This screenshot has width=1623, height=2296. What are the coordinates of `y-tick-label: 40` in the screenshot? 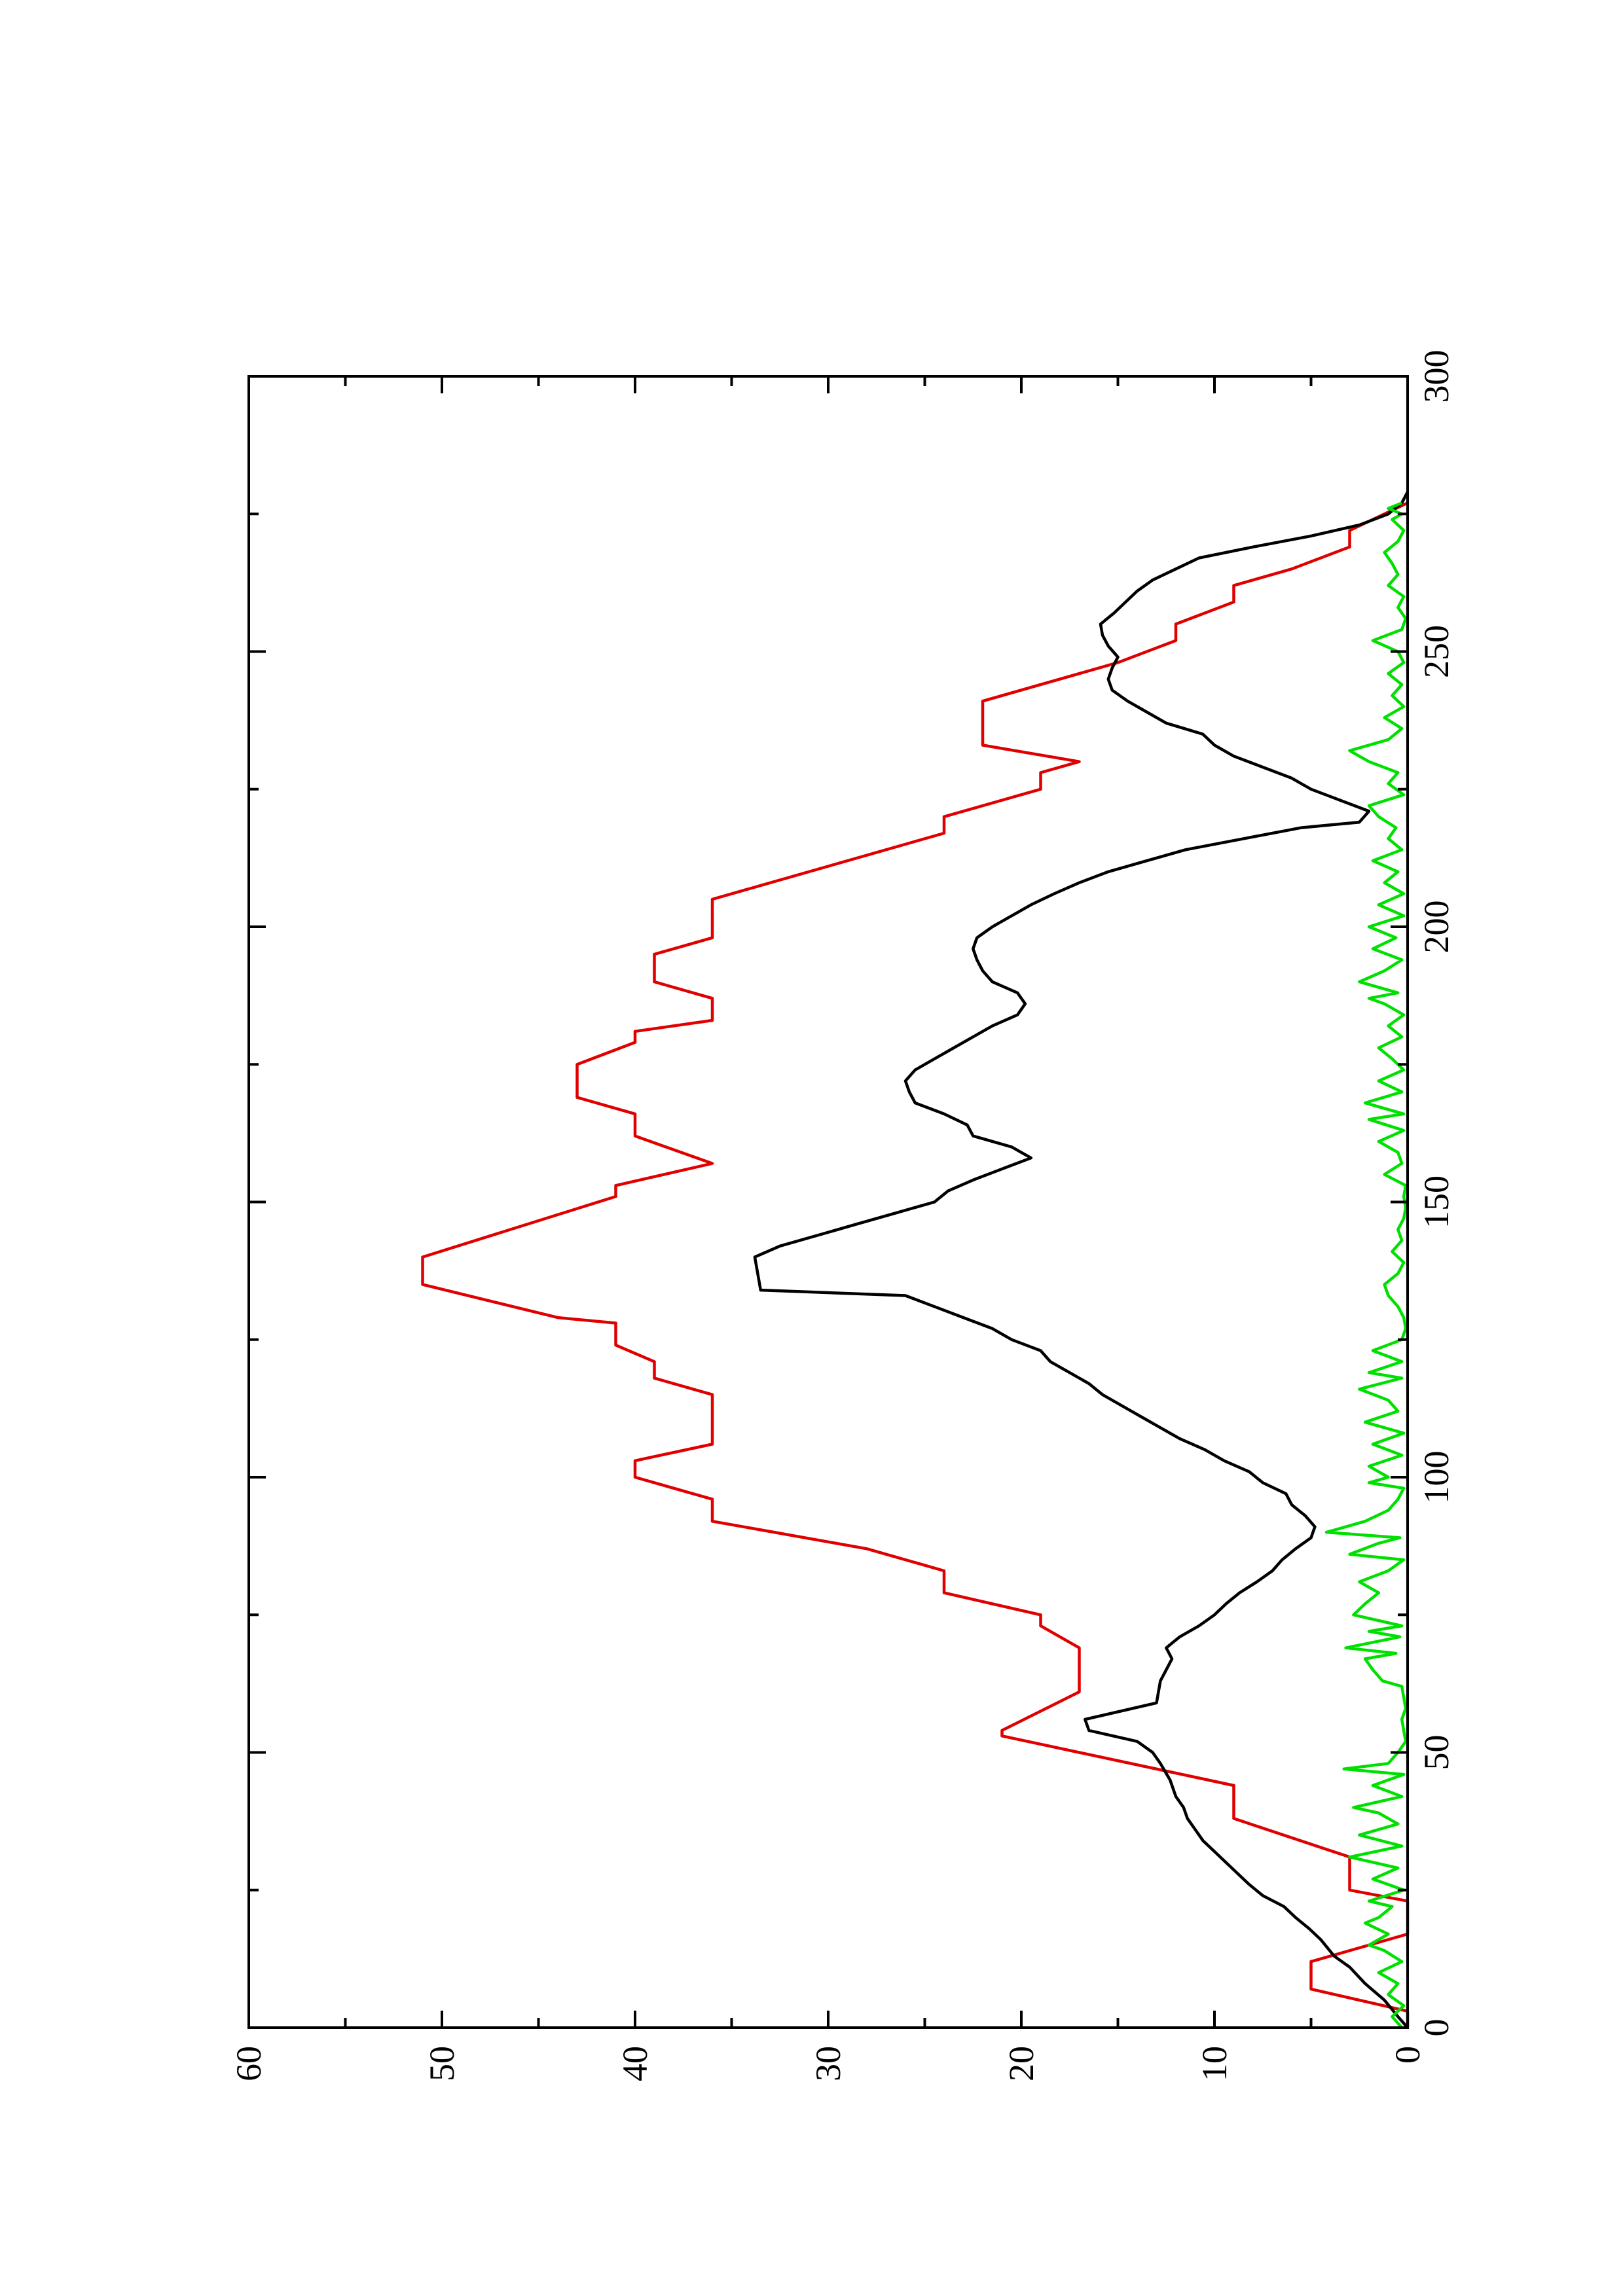 It's located at (635, 2063).